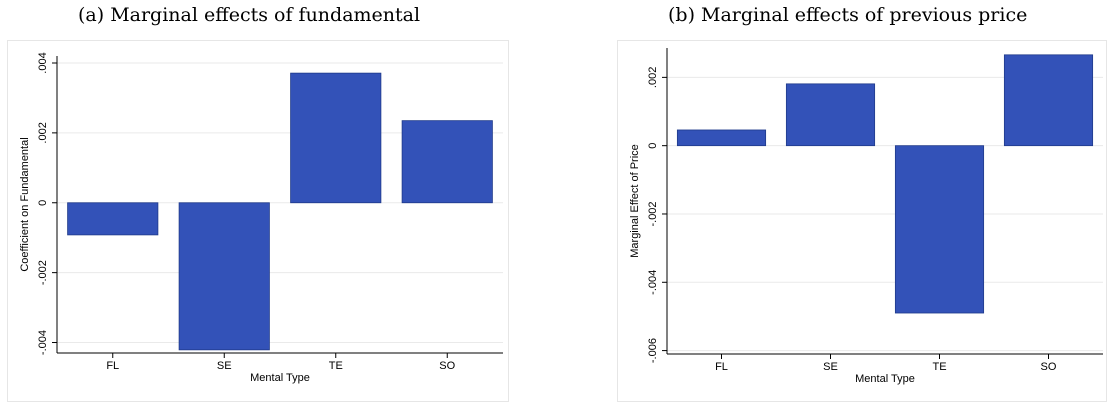 This screenshot has height=405, width=1111. What do you see at coordinates (43, 62) in the screenshot?
I see `y-tick-label: .004` at bounding box center [43, 62].